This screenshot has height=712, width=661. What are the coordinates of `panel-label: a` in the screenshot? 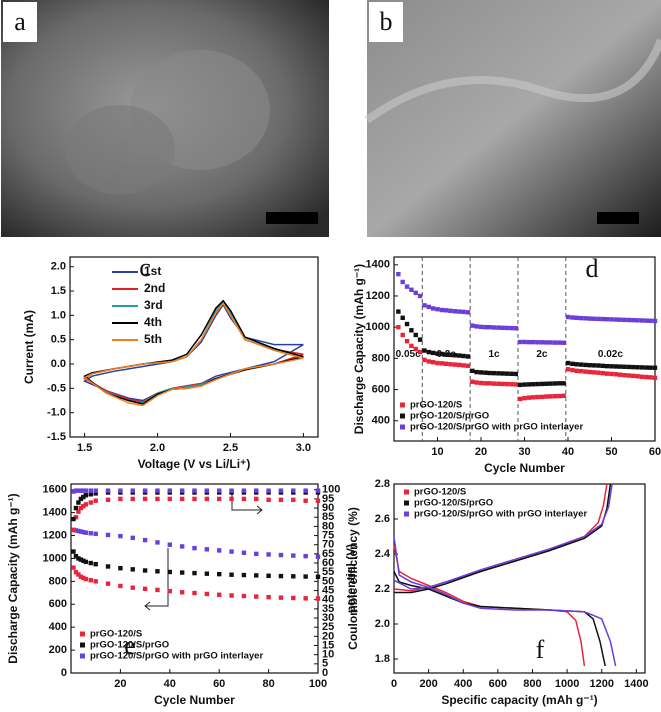 It's located at (20, 21).